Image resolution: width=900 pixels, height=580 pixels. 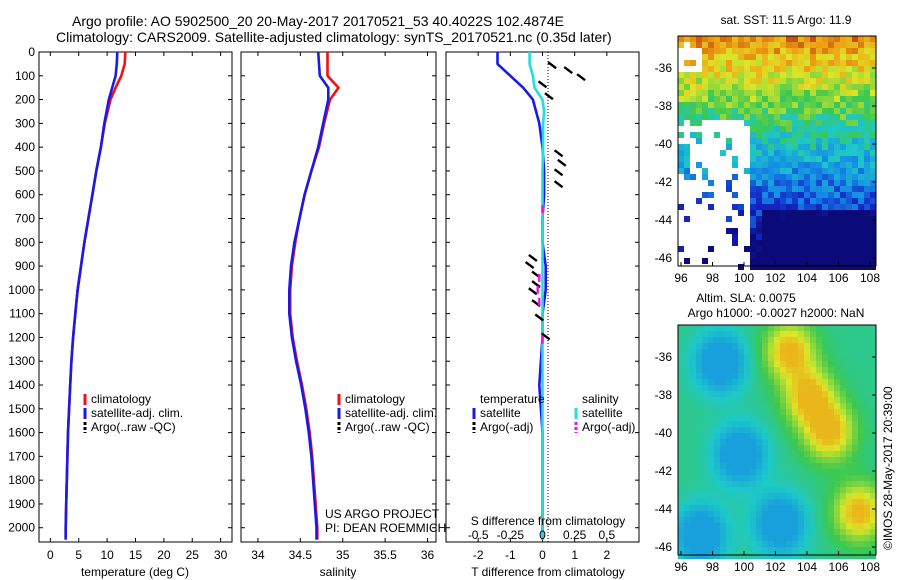 What do you see at coordinates (746, 298) in the screenshot?
I see `sla-map-title-1: Altim. SLA: 0.0075` at bounding box center [746, 298].